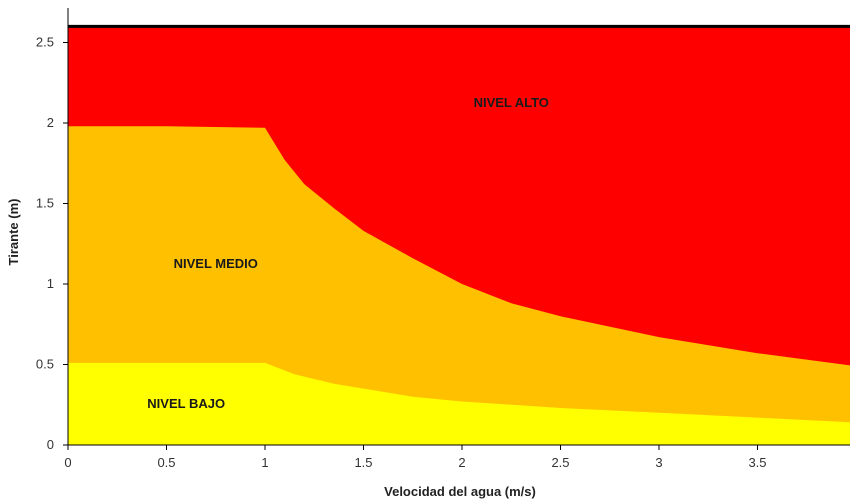  What do you see at coordinates (50, 444) in the screenshot?
I see `y-tick-label: 0` at bounding box center [50, 444].